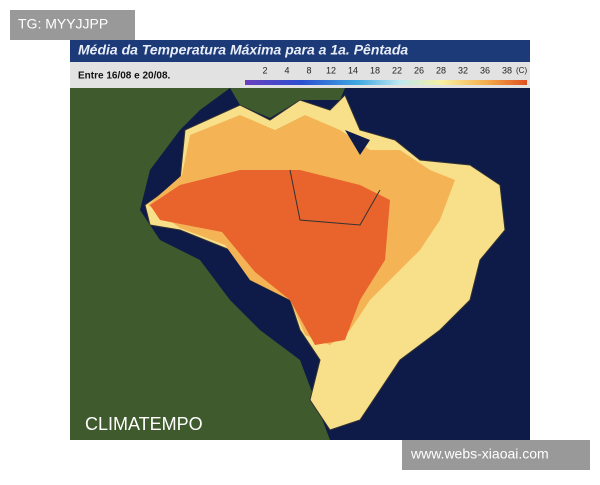 The height and width of the screenshot is (485, 600). What do you see at coordinates (308, 70) in the screenshot?
I see `legend-label: 8` at bounding box center [308, 70].